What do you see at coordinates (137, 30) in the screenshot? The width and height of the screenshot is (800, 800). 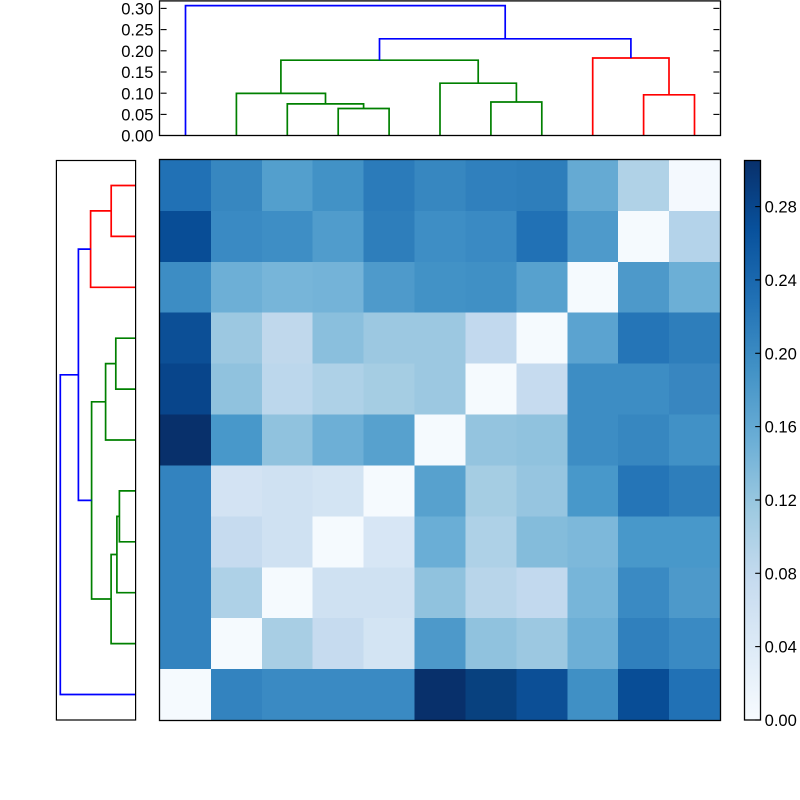 I see `svg-text: 0.25` at bounding box center [137, 30].